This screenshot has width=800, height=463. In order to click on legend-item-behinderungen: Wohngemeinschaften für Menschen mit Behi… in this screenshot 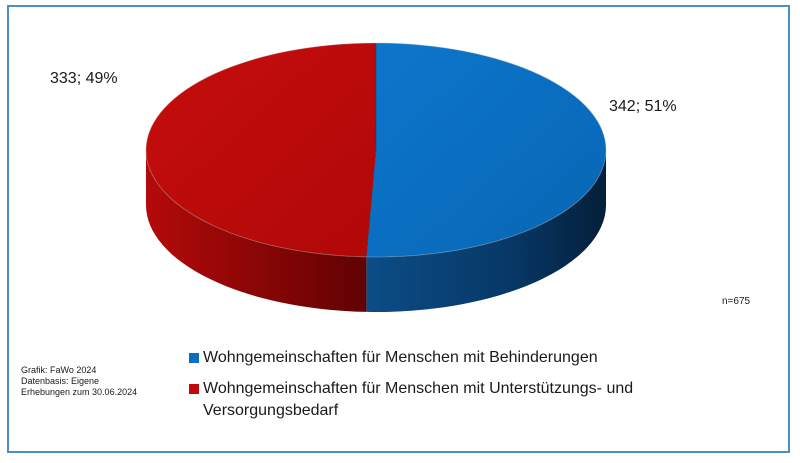, I will do `click(469, 358)`.